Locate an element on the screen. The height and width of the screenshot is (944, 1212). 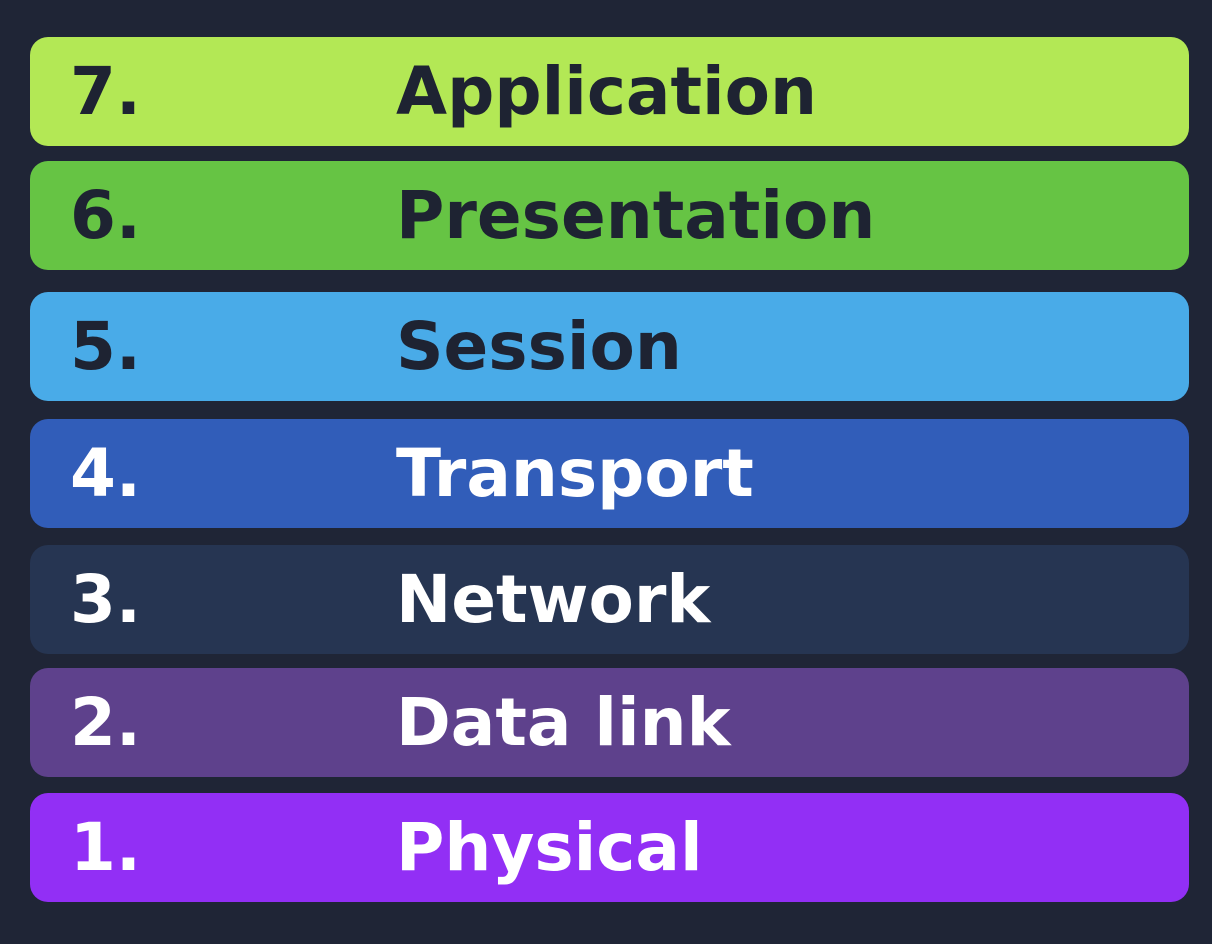
layer-number: 4. is located at coordinates (105, 473).